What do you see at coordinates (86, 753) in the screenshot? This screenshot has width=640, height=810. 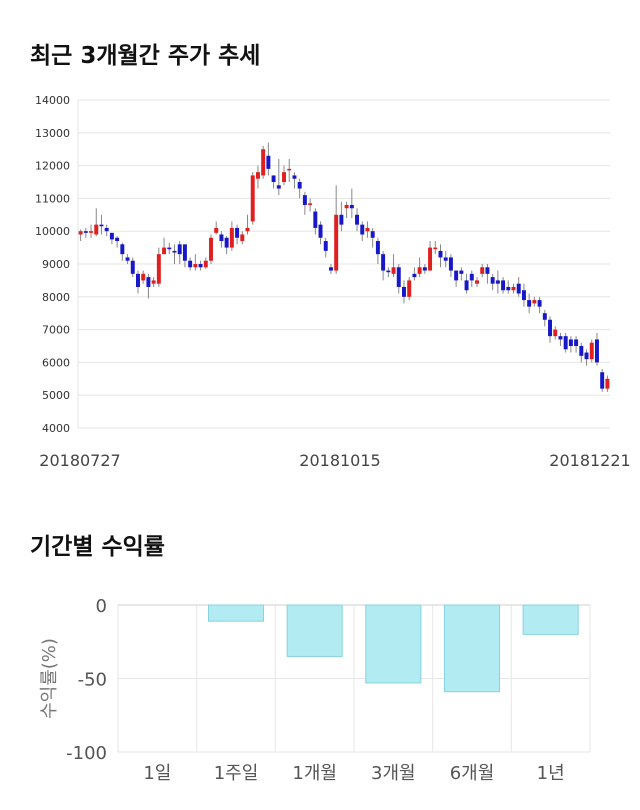 I see `bar-y-tick: -100` at bounding box center [86, 753].